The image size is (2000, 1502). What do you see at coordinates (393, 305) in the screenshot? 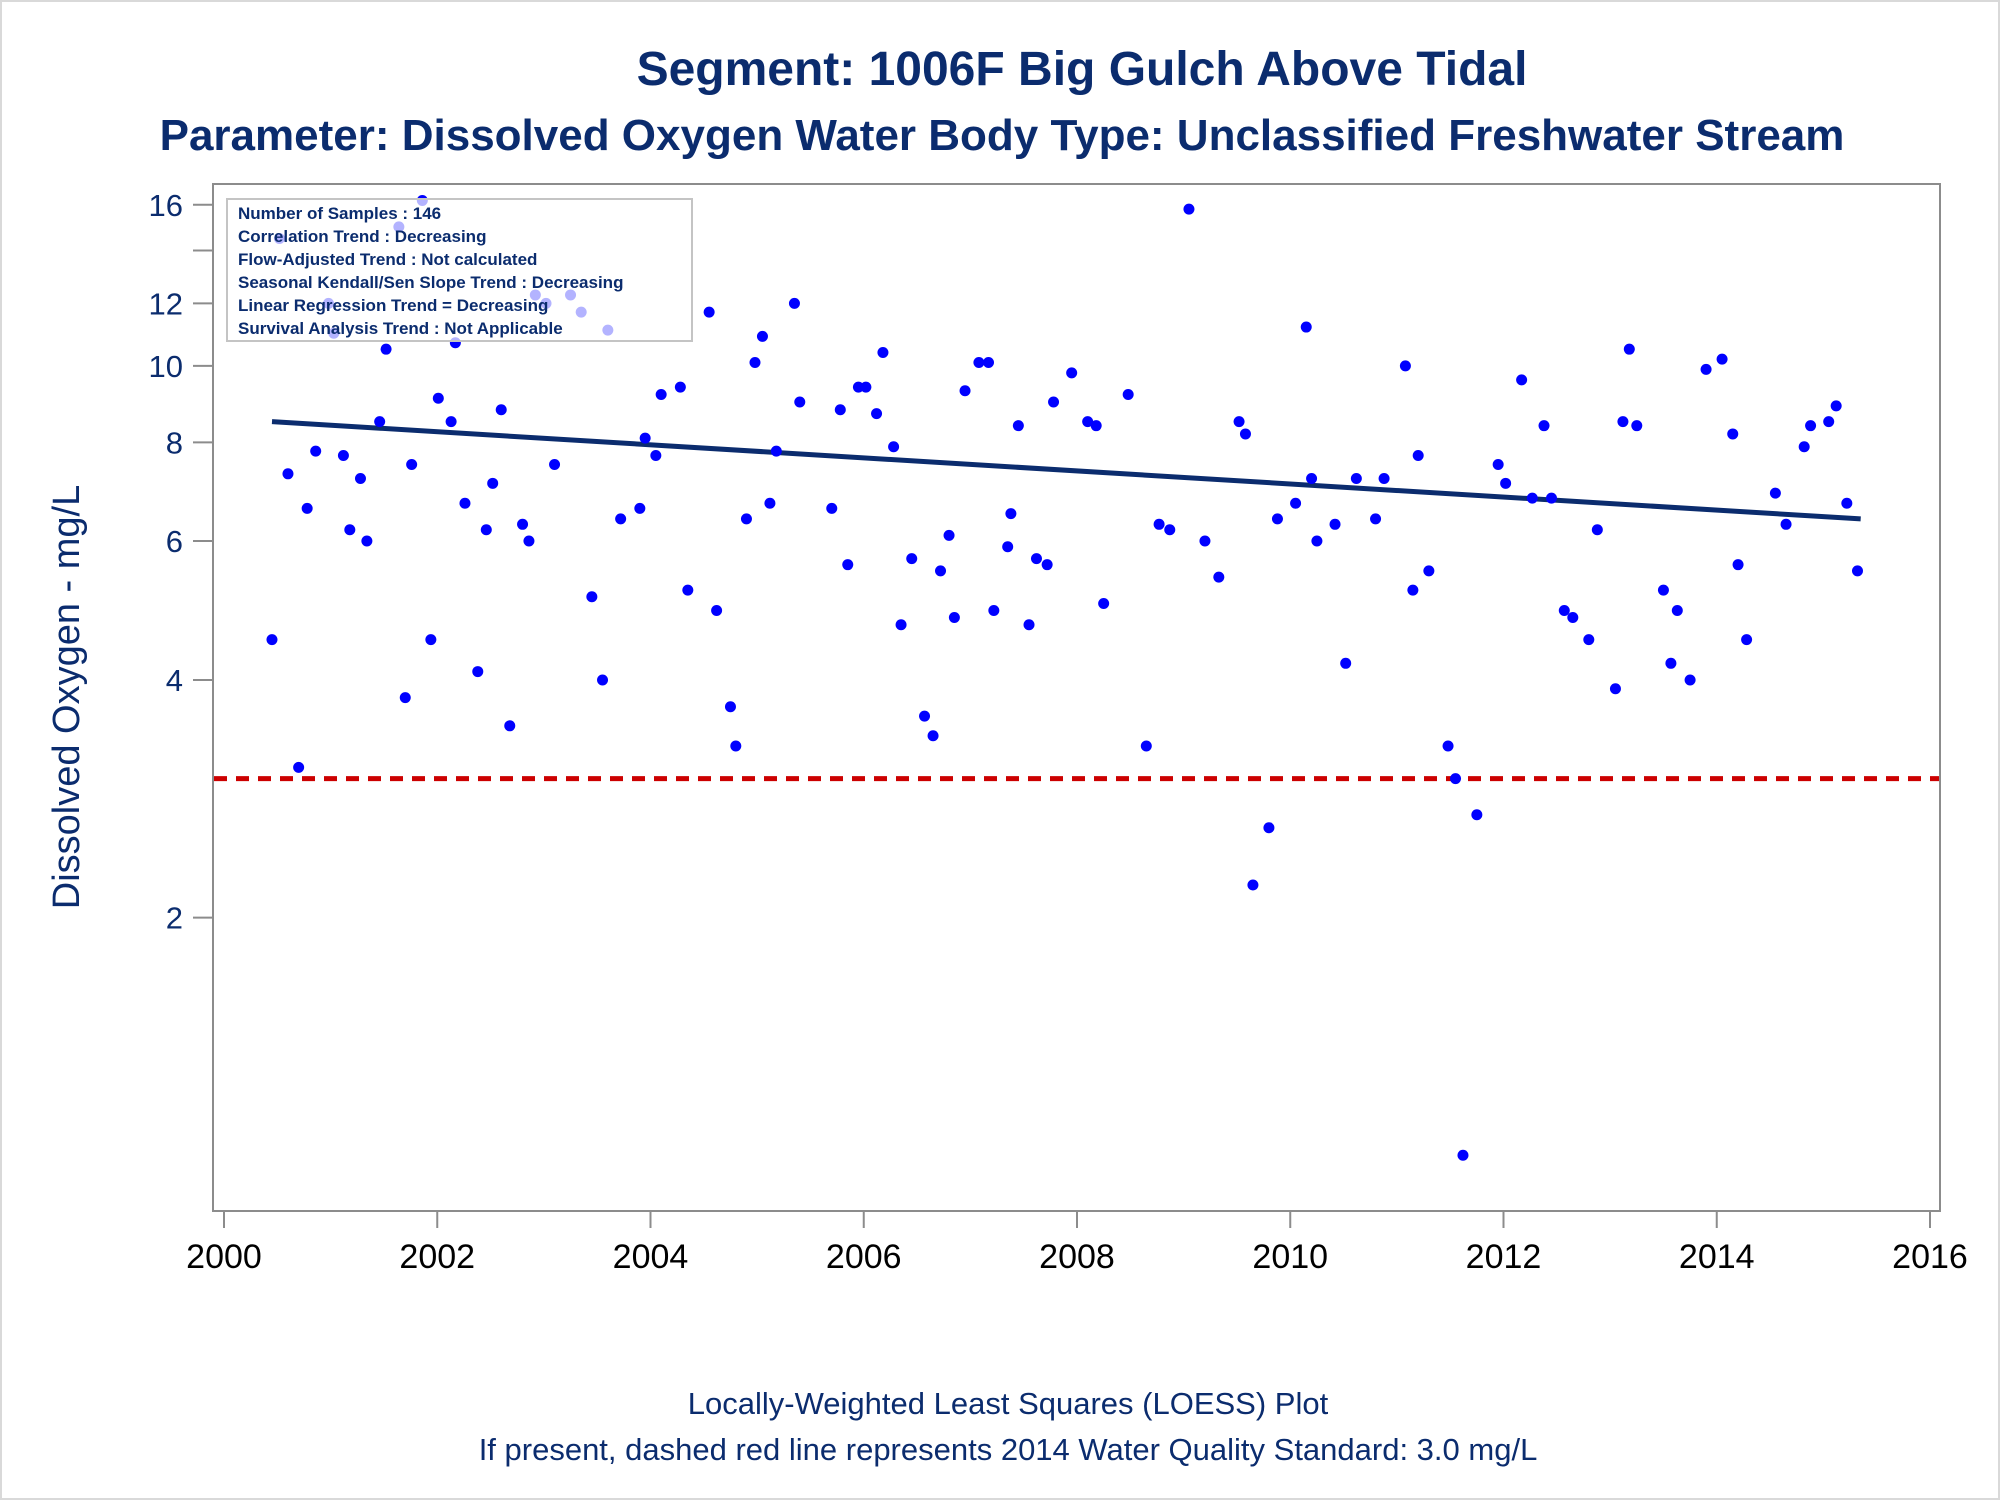
I see `stats-line: Linear Regression Trend = Decreasing` at bounding box center [393, 305].